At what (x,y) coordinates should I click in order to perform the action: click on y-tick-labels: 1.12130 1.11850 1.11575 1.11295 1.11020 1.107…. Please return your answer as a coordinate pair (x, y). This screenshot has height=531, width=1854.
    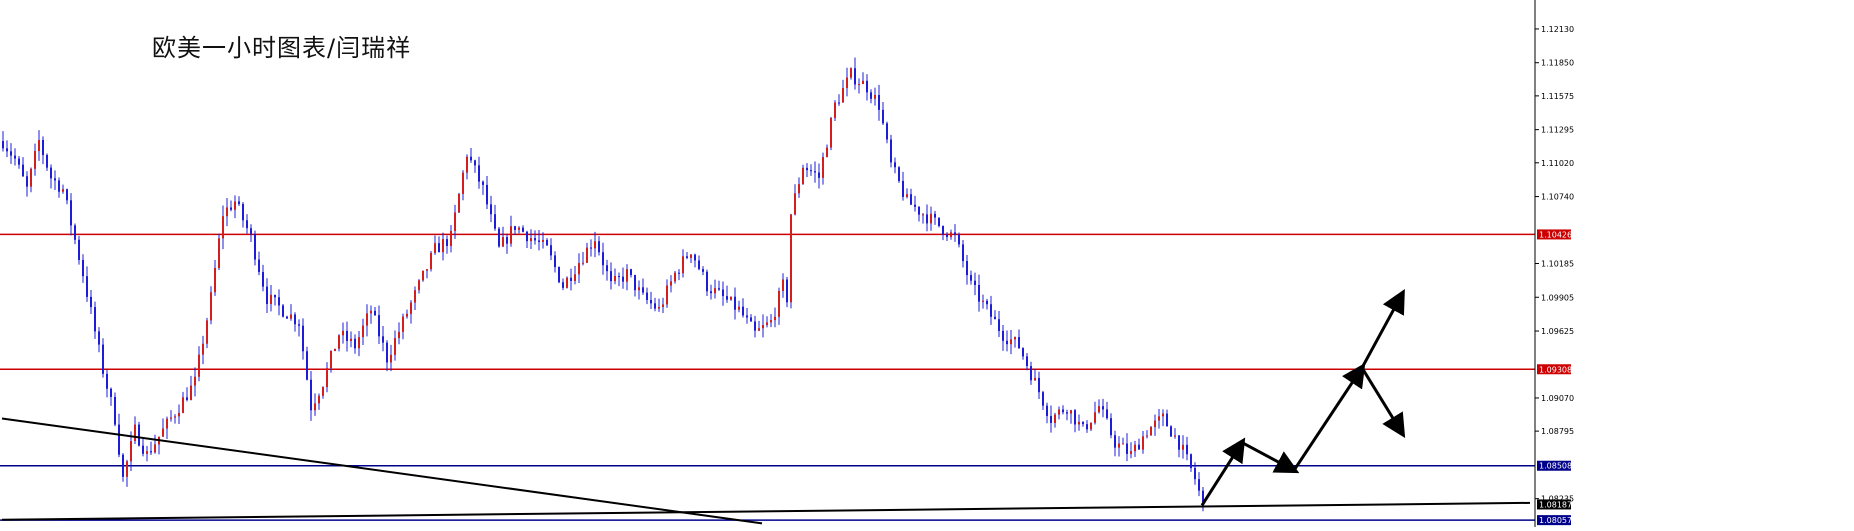
    Looking at the image, I should click on (1554, 264).